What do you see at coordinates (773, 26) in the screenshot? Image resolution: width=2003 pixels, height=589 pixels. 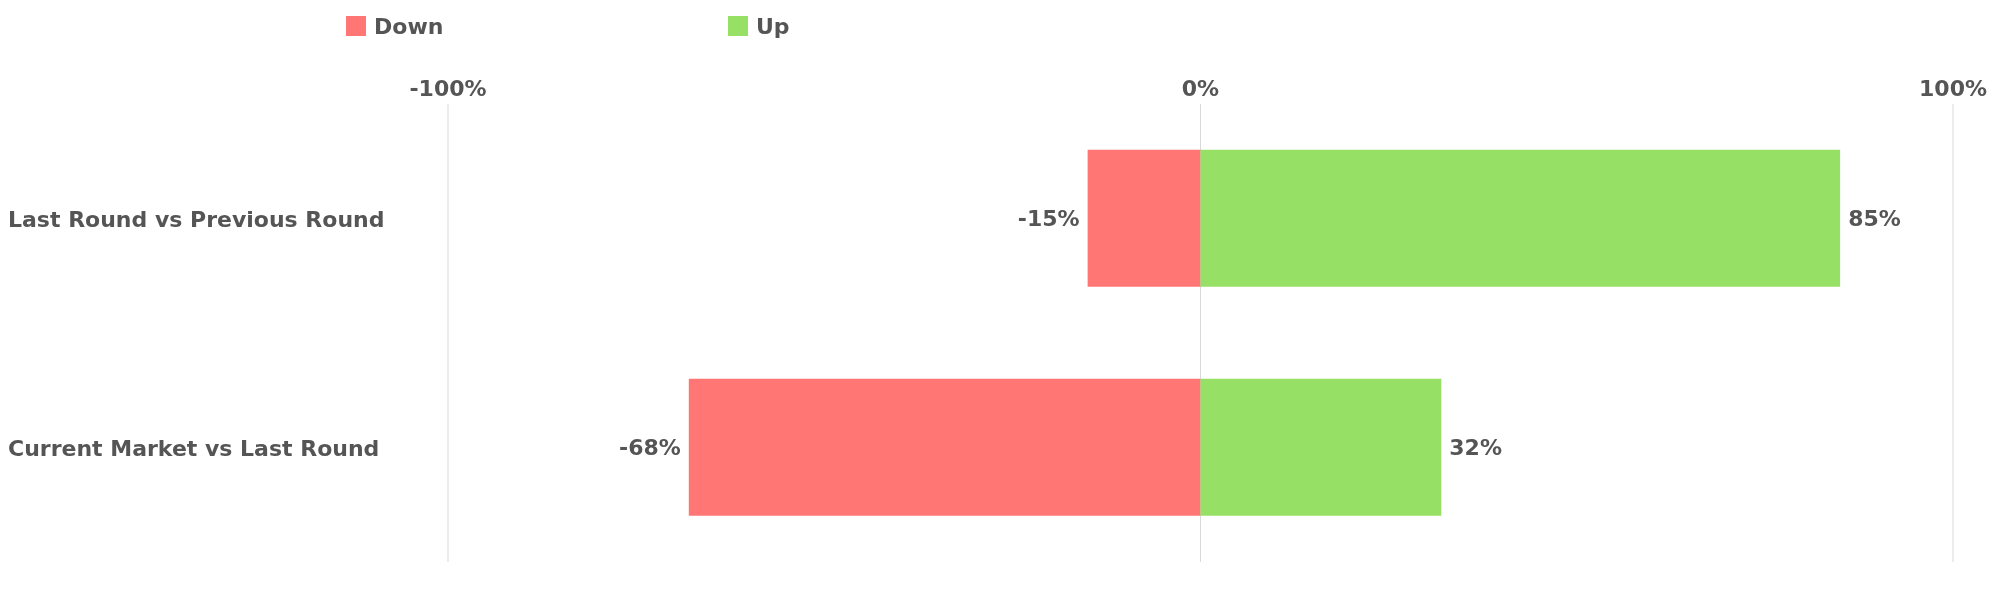 I see `legend-label: Up` at bounding box center [773, 26].